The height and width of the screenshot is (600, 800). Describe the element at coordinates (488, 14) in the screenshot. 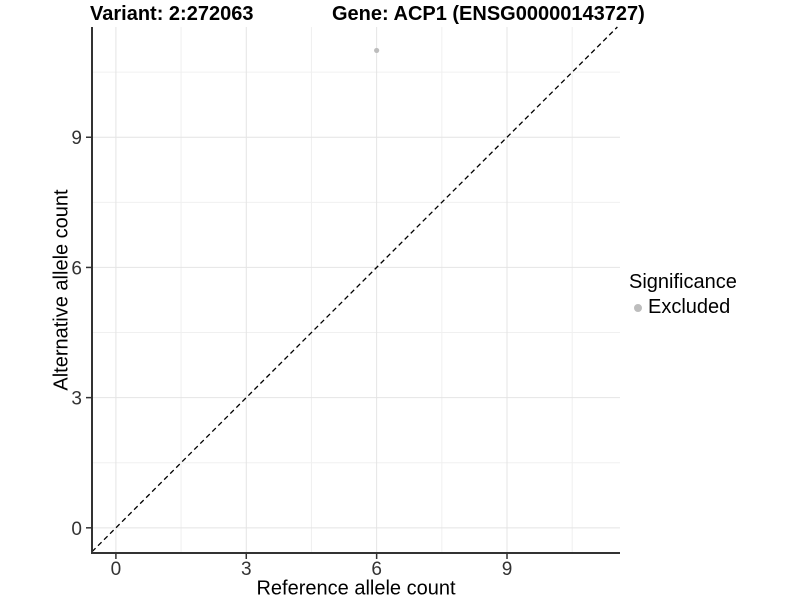

I see `plot-title-gene: Gene: ACP1 (ENSG00000143727)` at that location.